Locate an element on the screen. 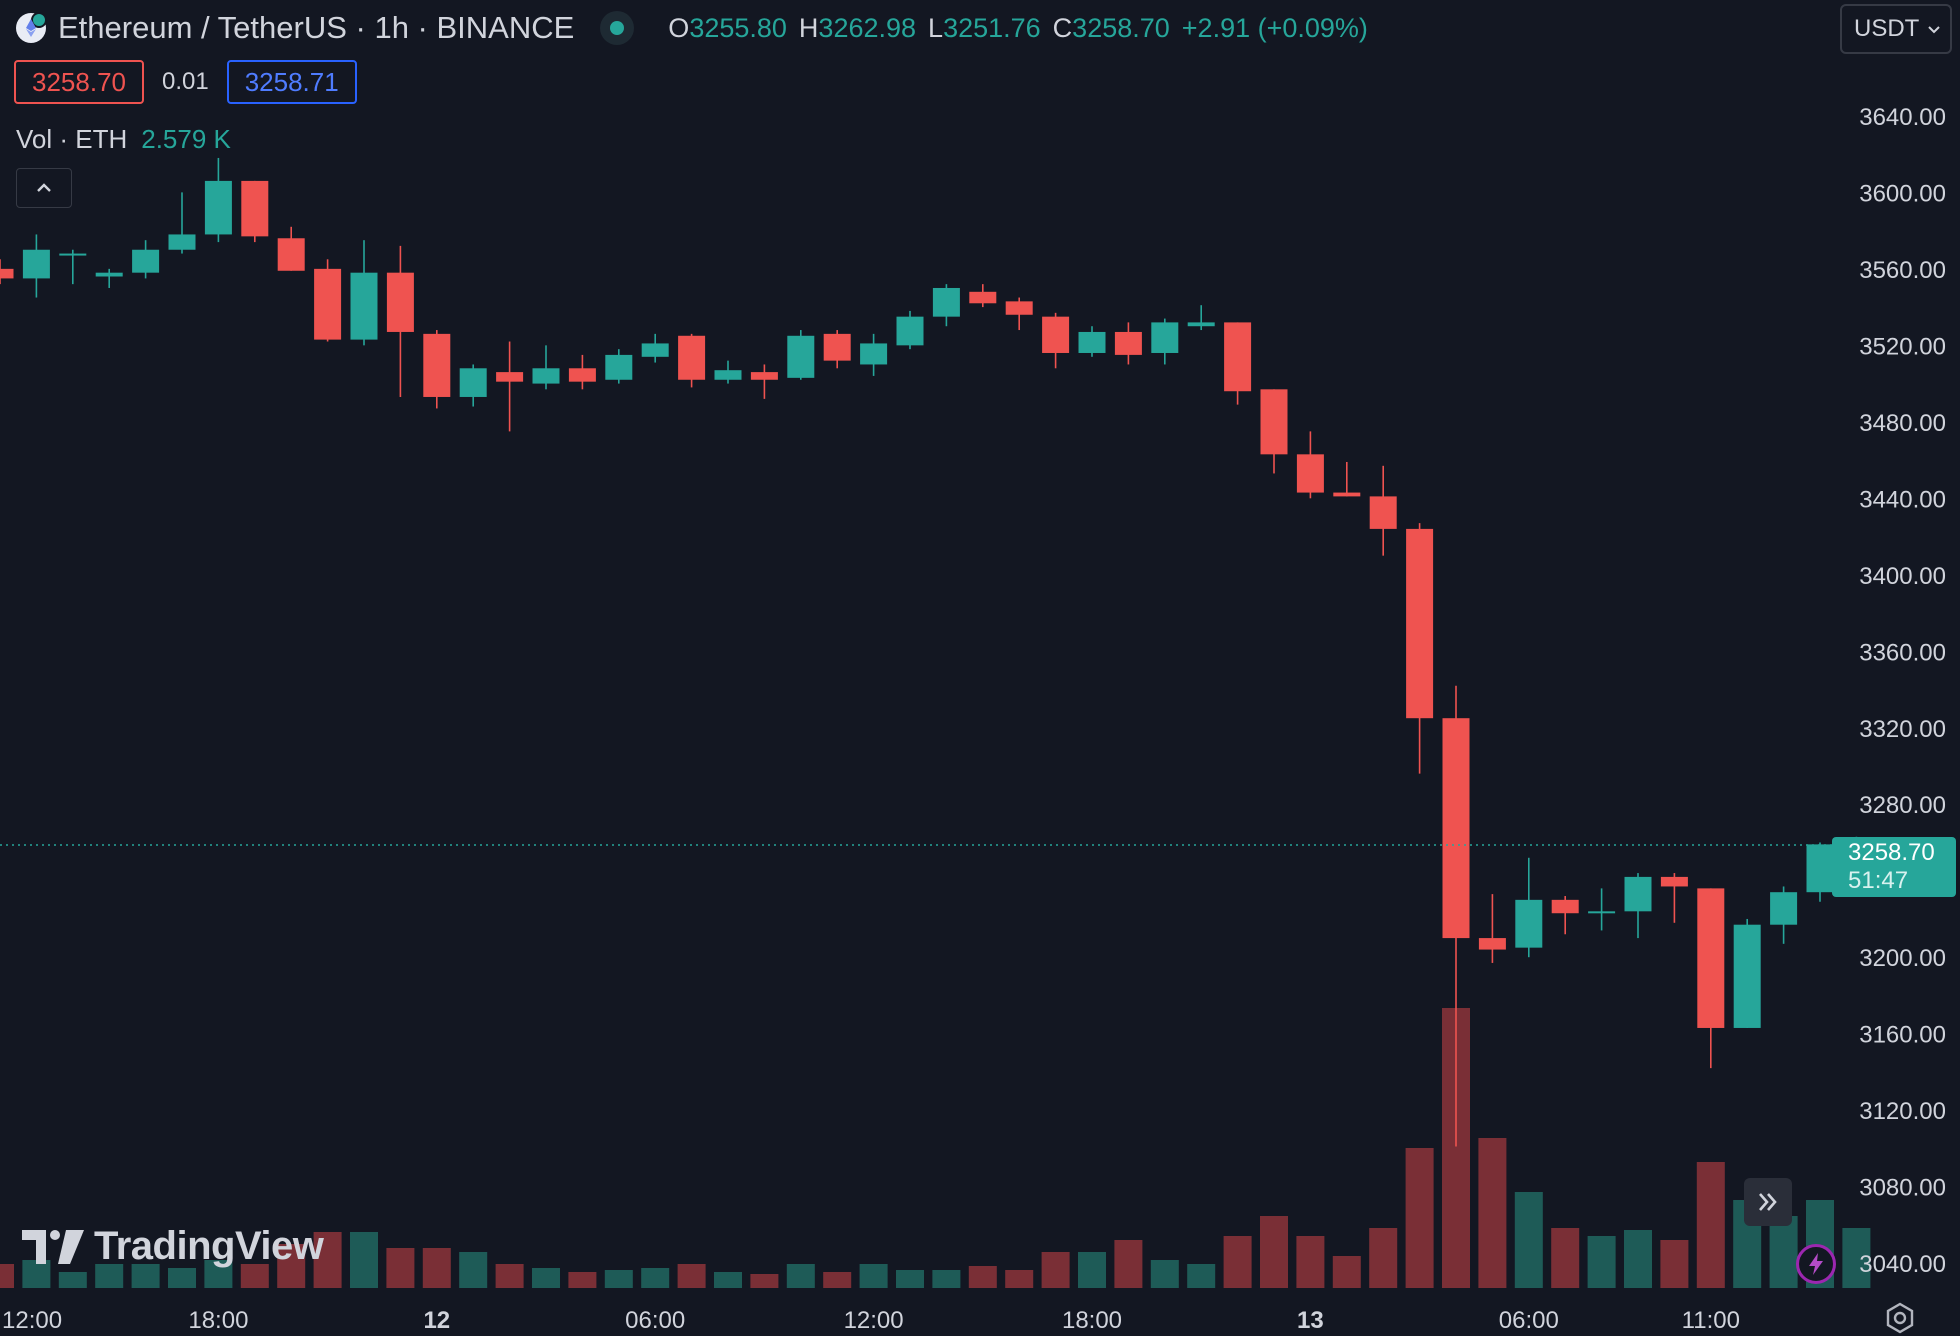 The image size is (1960, 1336). ethereum-icon is located at coordinates (31, 28).